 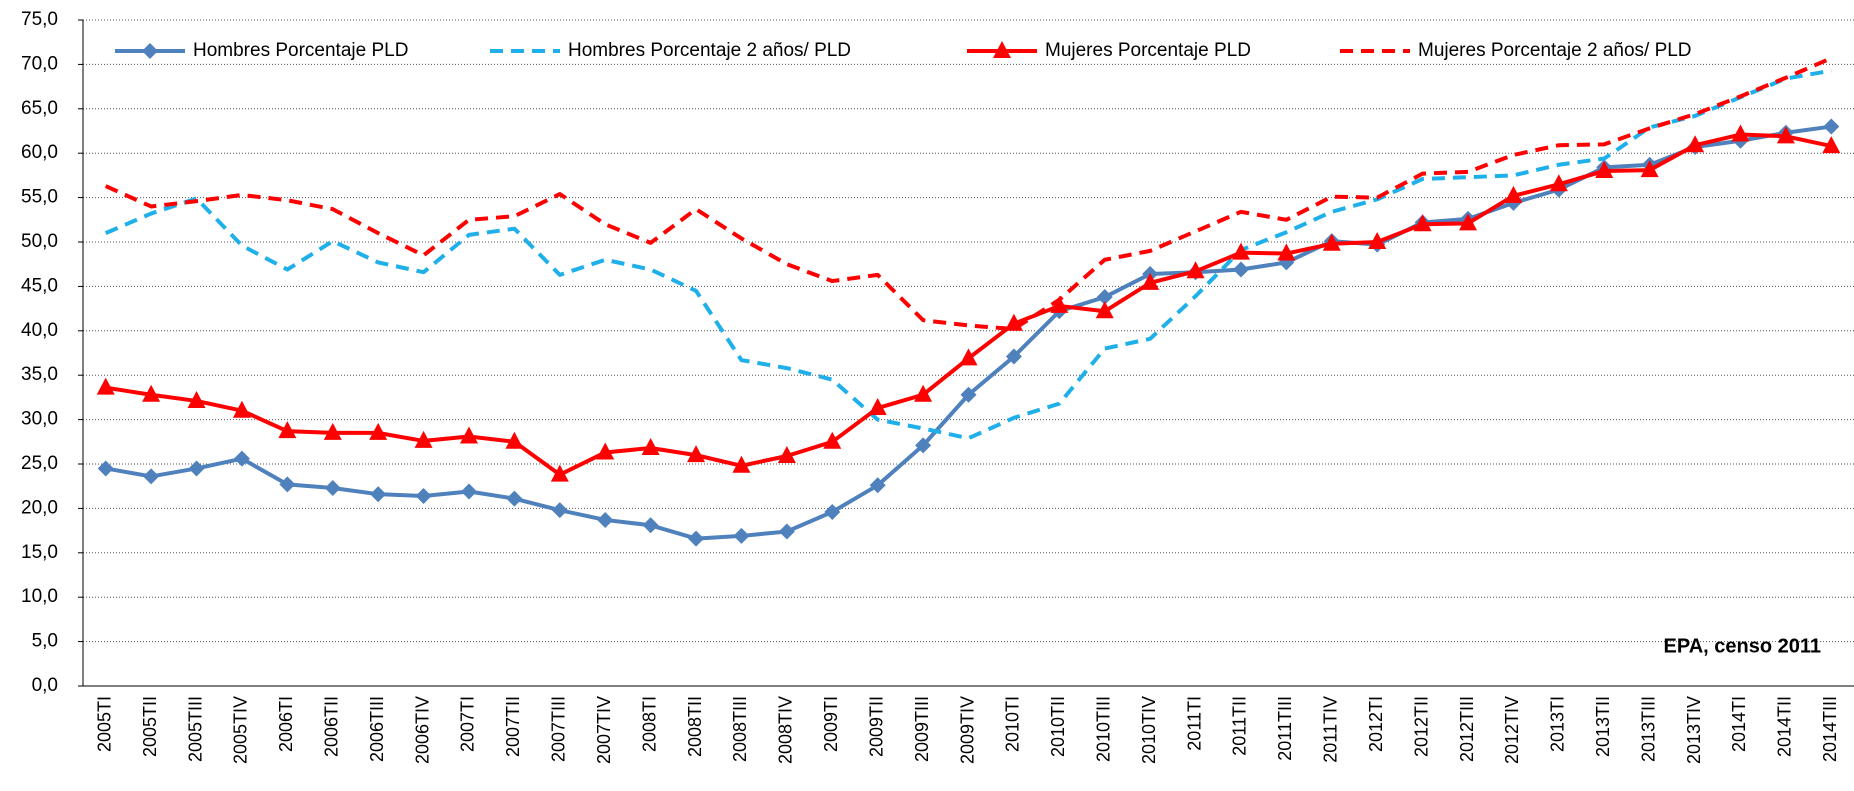 I want to click on x-tick-label: 2009TIII, so click(x=922, y=729).